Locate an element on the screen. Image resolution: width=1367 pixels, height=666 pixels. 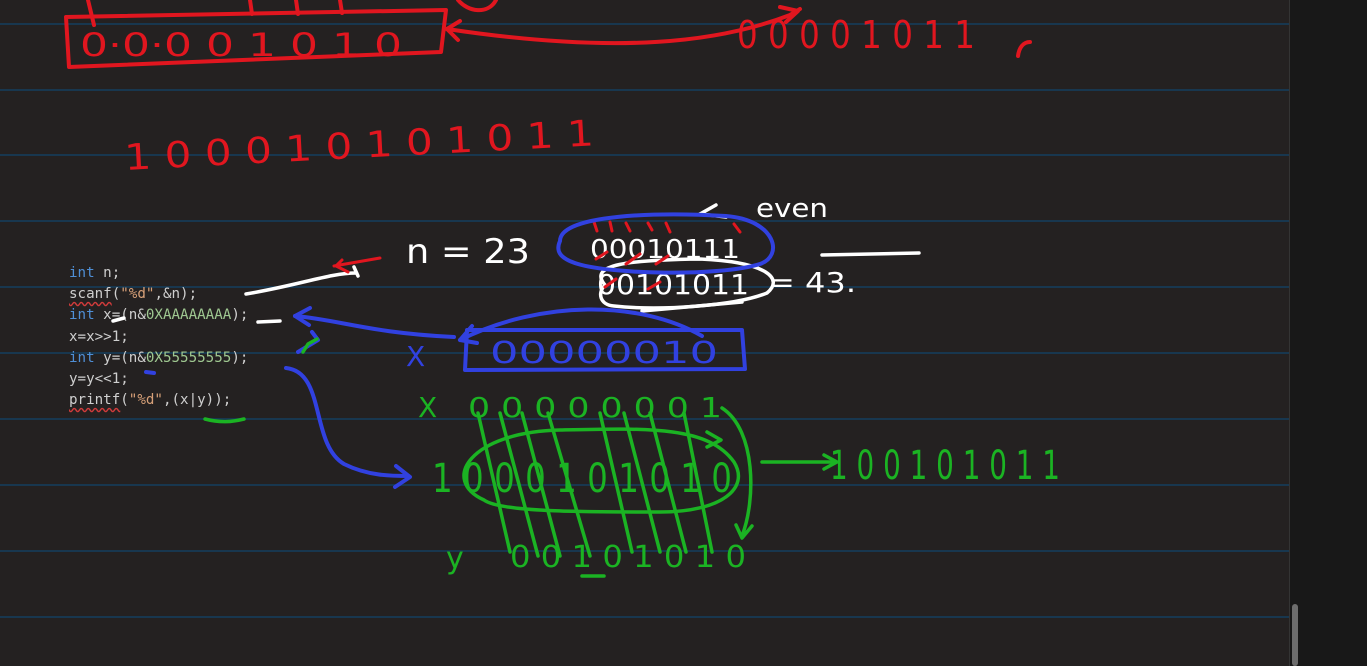
code-line: int x=(n&0XAAAAAAAA); is located at coordinates (158, 315).